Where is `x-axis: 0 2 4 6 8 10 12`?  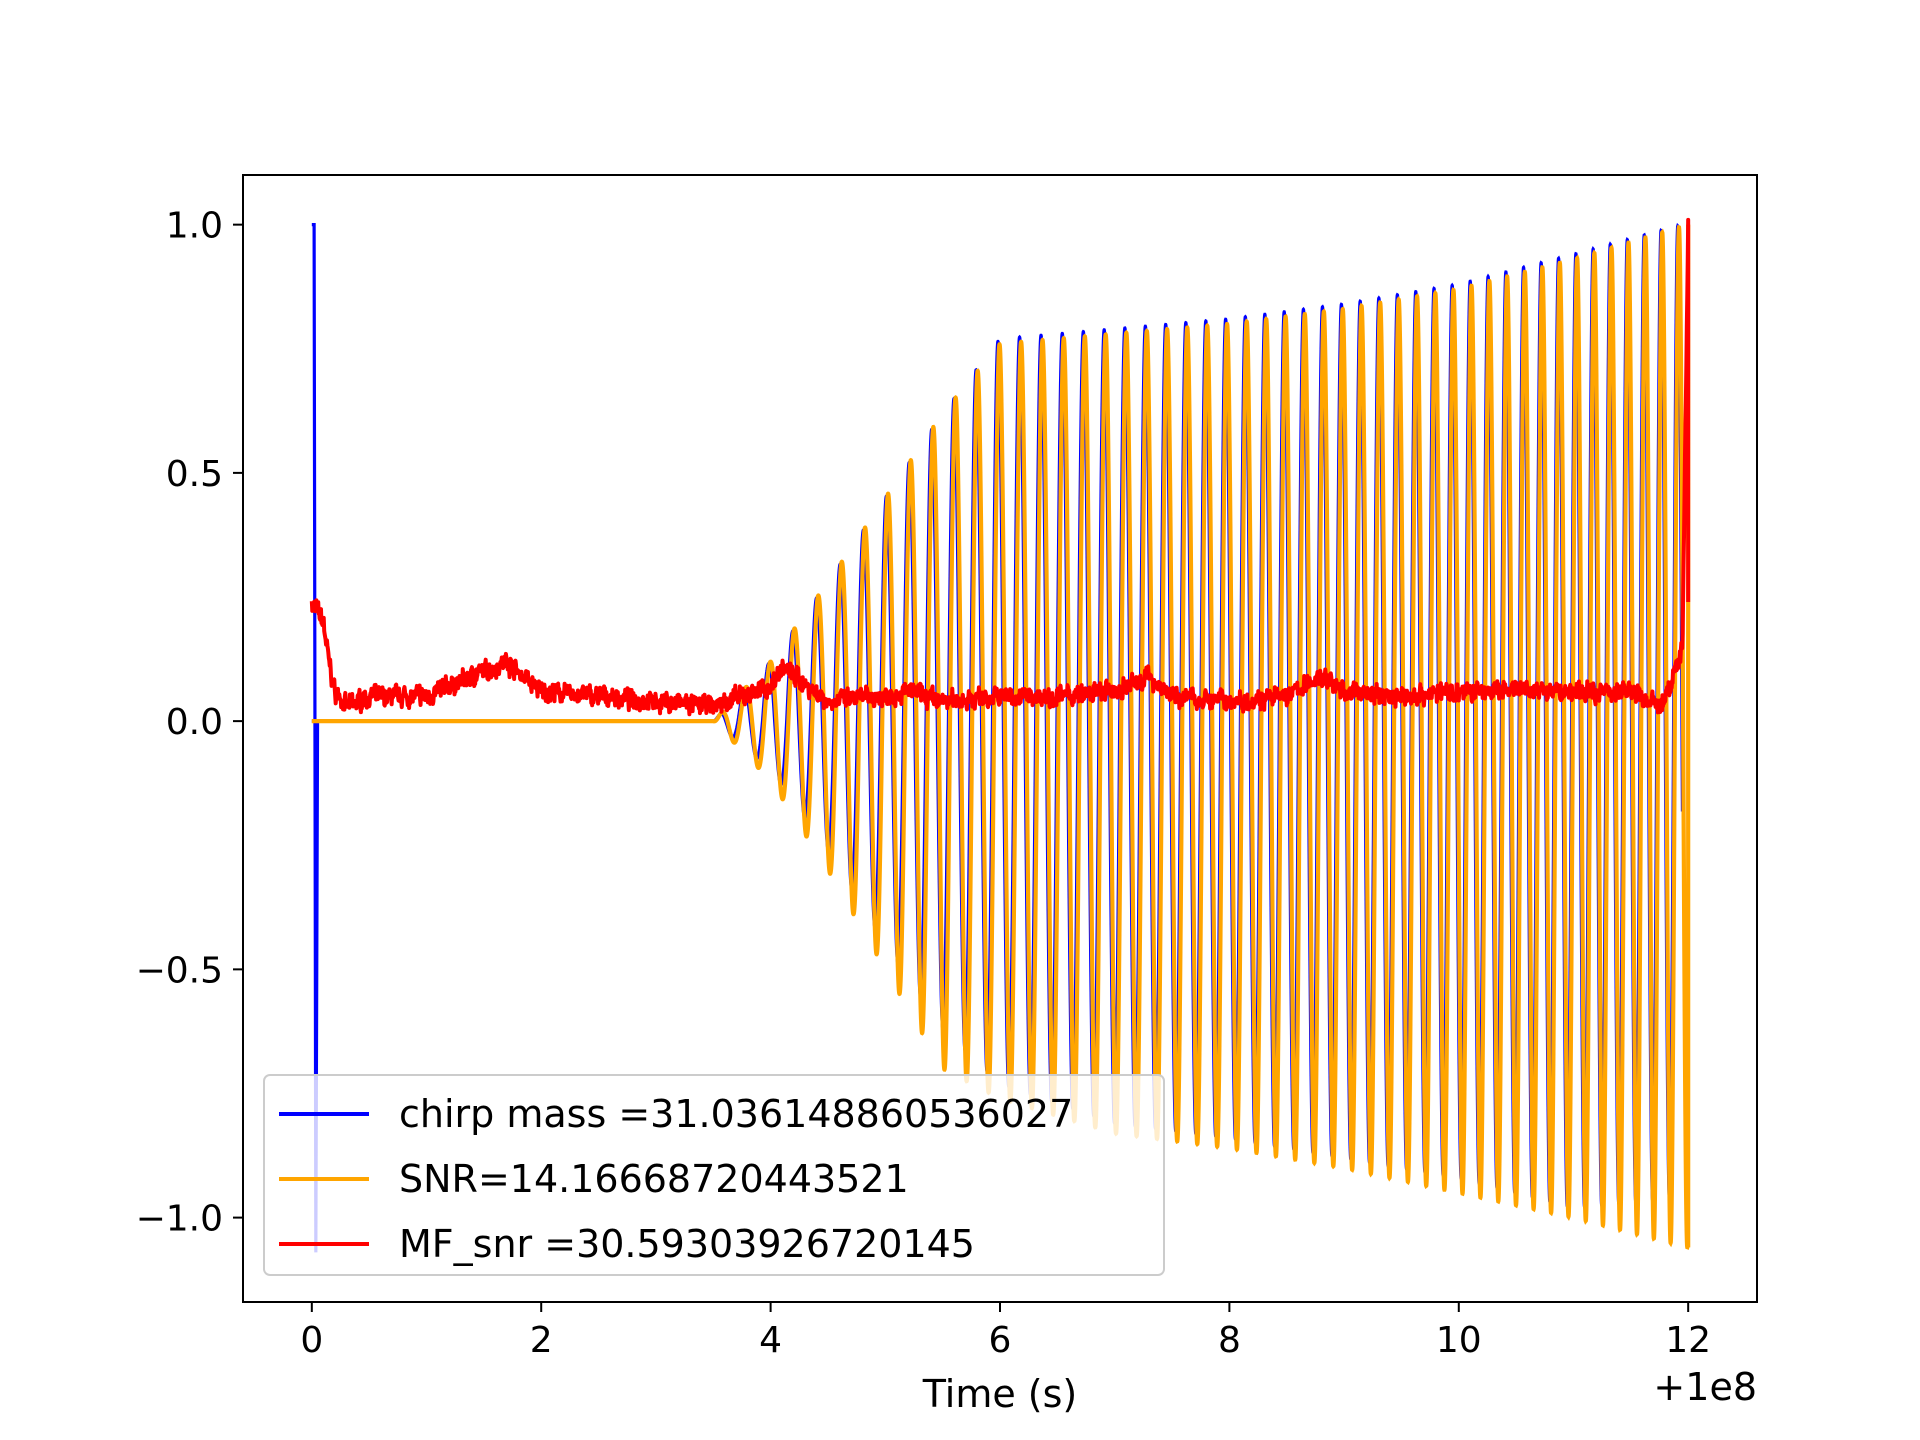 x-axis: 0 2 4 6 8 10 12 is located at coordinates (1005, 1331).